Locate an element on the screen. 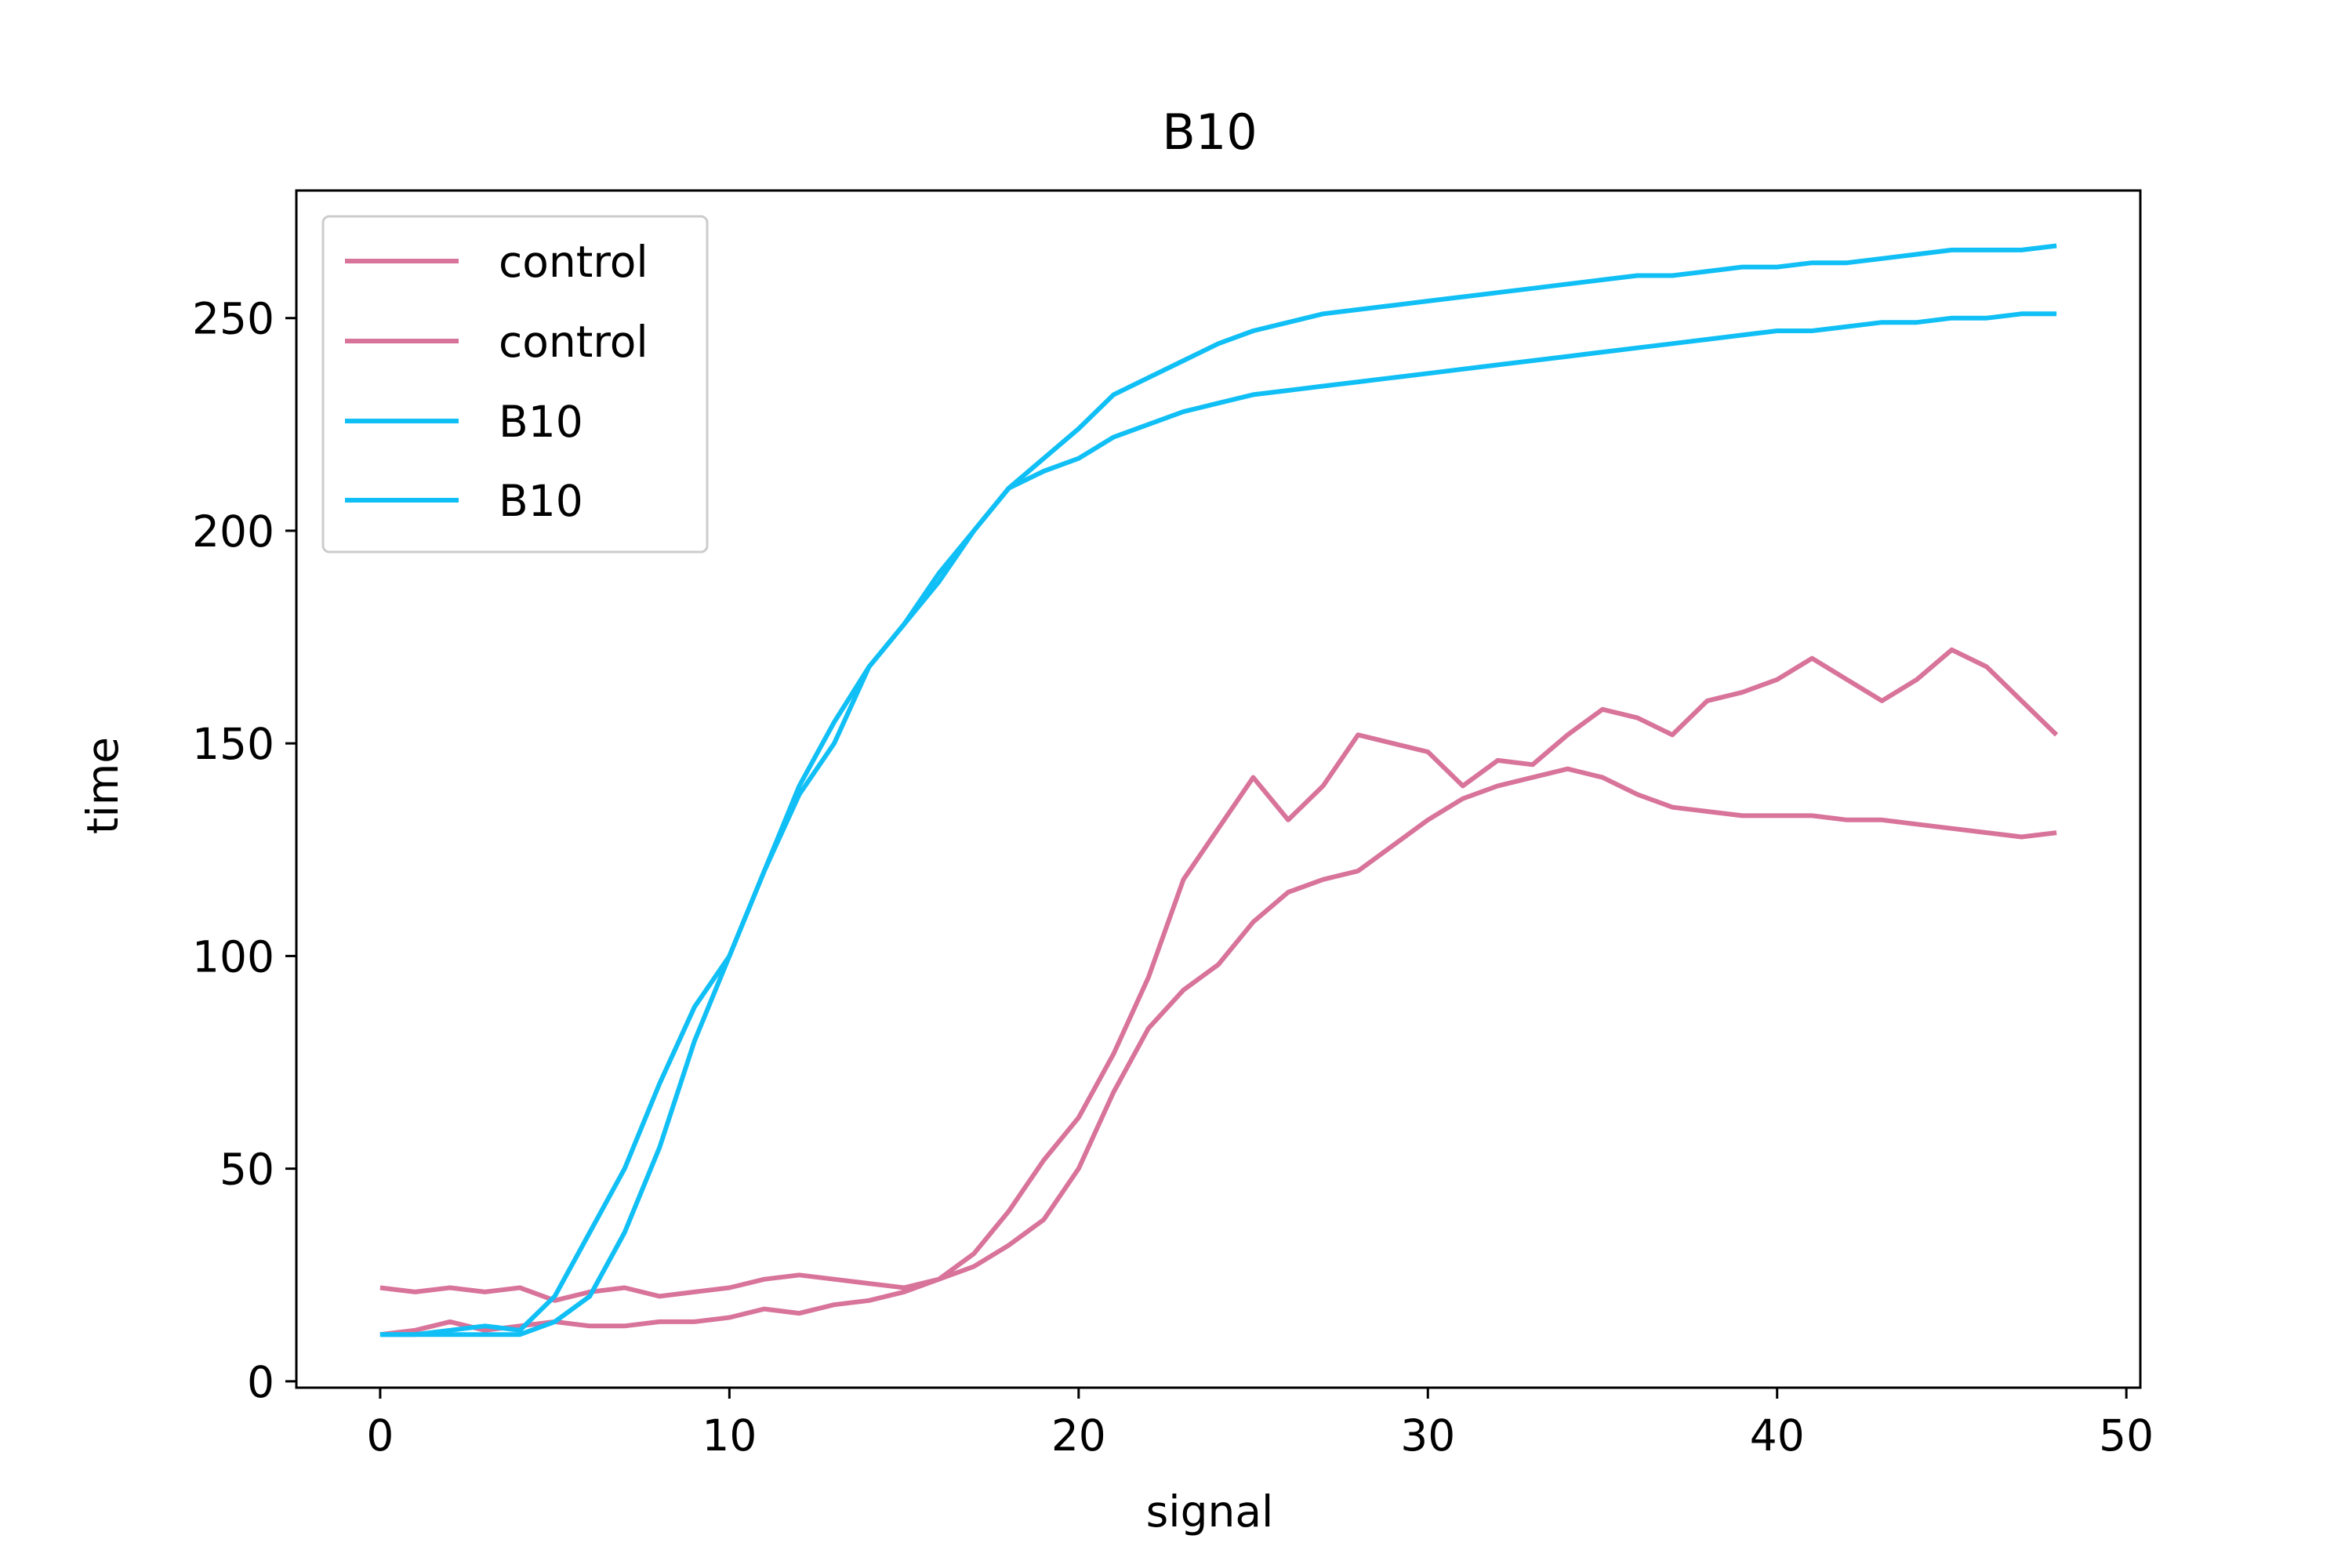 This screenshot has width=2352, height=1568. x-tick-label: 0 is located at coordinates (380, 1435).